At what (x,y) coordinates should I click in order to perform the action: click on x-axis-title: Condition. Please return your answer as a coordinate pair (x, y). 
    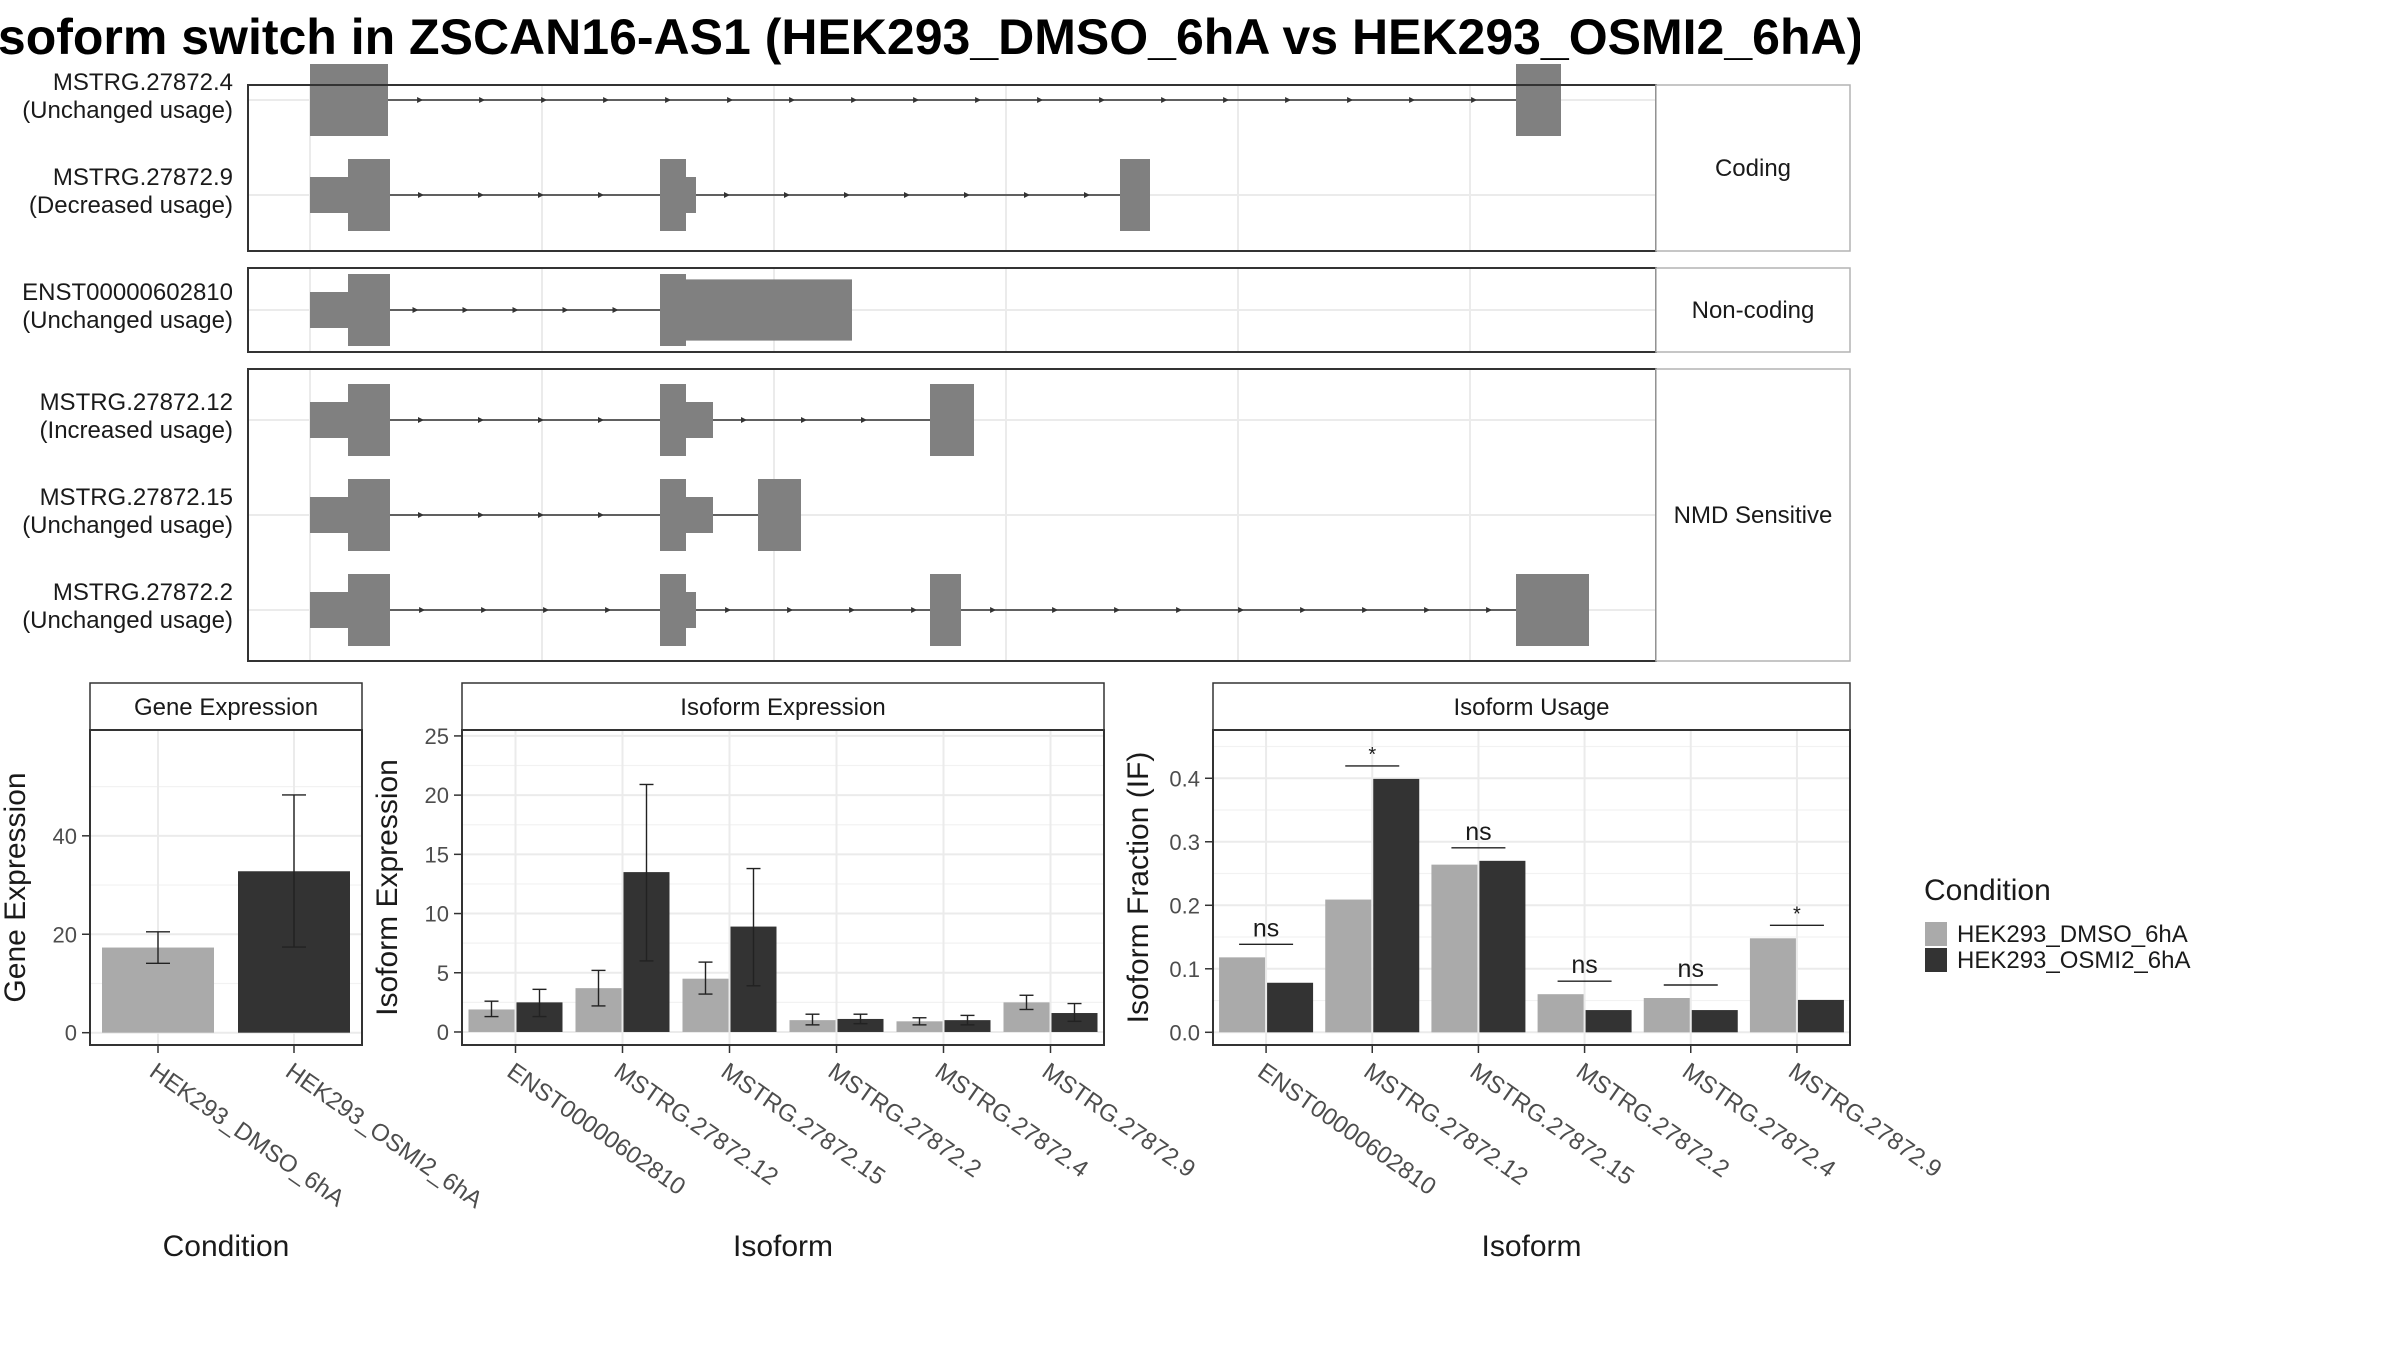
    Looking at the image, I should click on (226, 1246).